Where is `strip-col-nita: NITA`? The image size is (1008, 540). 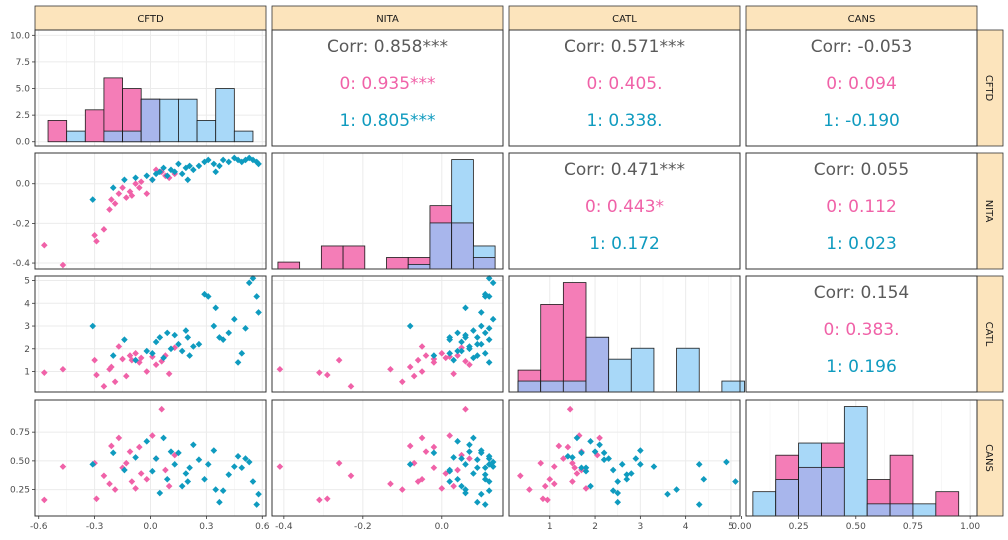 strip-col-nita: NITA is located at coordinates (387, 18).